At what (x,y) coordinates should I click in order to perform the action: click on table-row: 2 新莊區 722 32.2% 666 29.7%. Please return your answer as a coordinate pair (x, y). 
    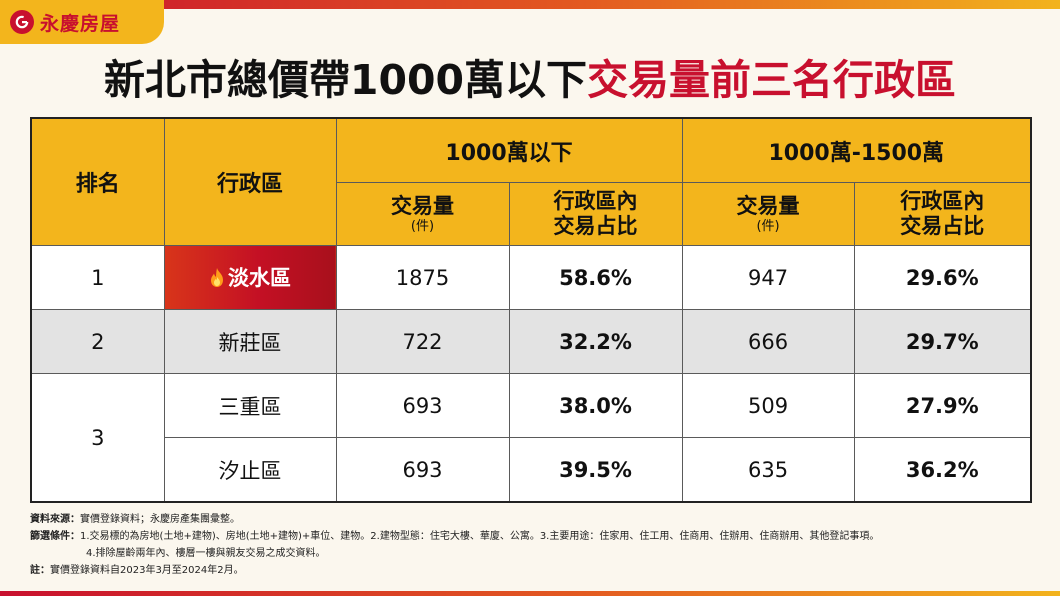
    Looking at the image, I should click on (531, 341).